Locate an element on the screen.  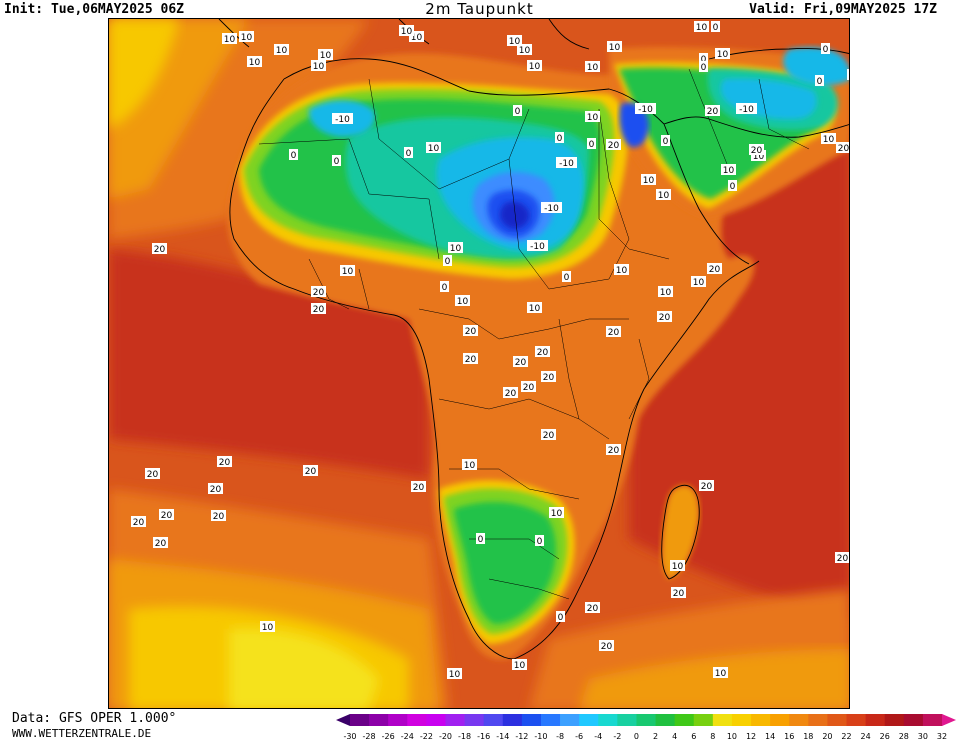
colorbar-tick-label: -10 is located at coordinates (540, 736).